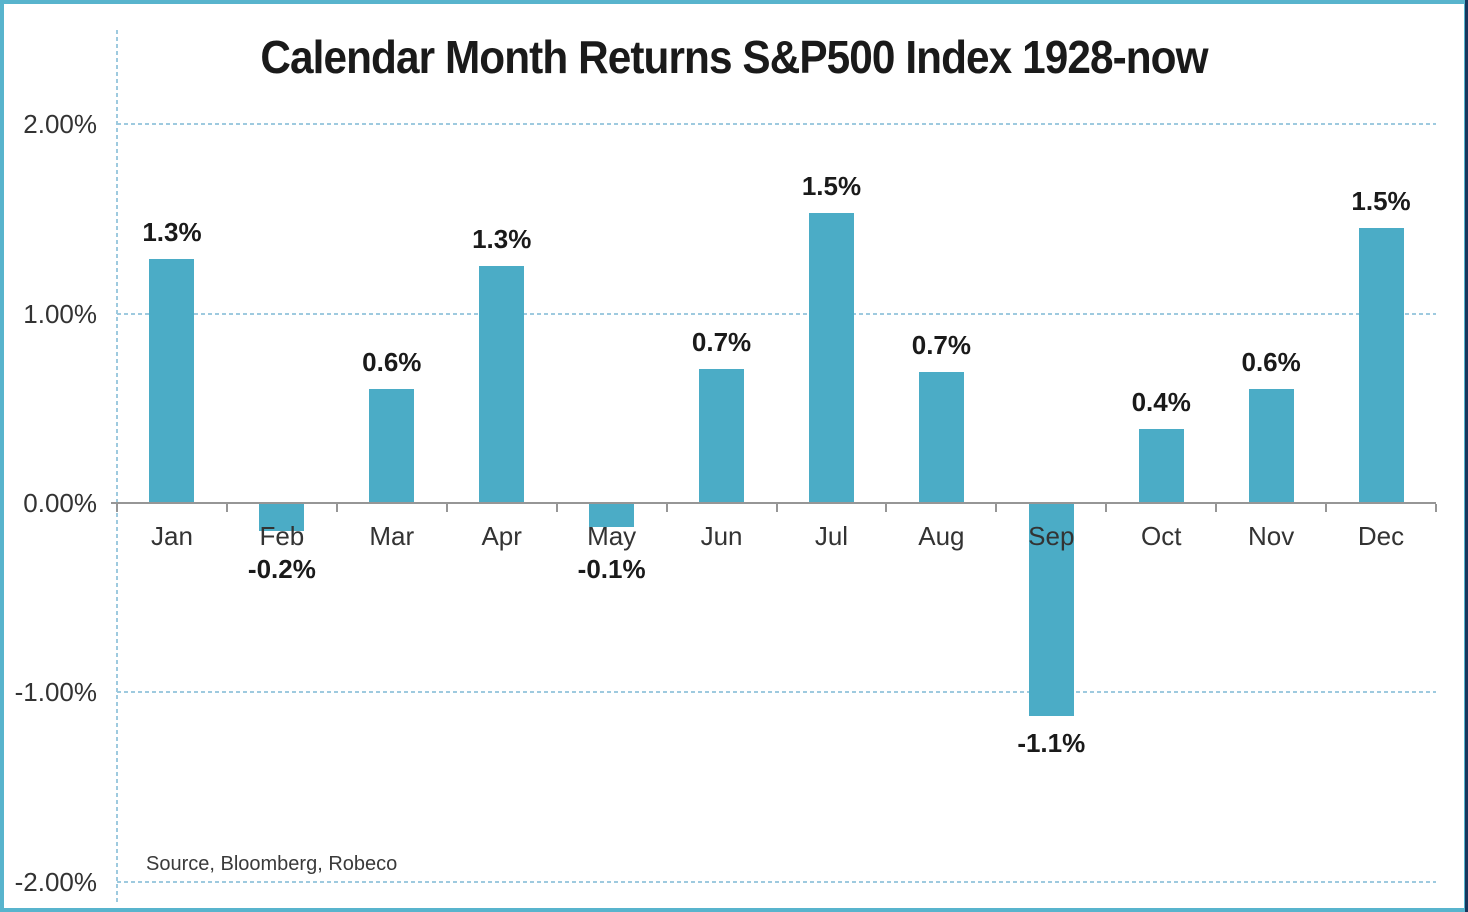 The width and height of the screenshot is (1468, 912). I want to click on x-axis-category-label: Jan, so click(171, 536).